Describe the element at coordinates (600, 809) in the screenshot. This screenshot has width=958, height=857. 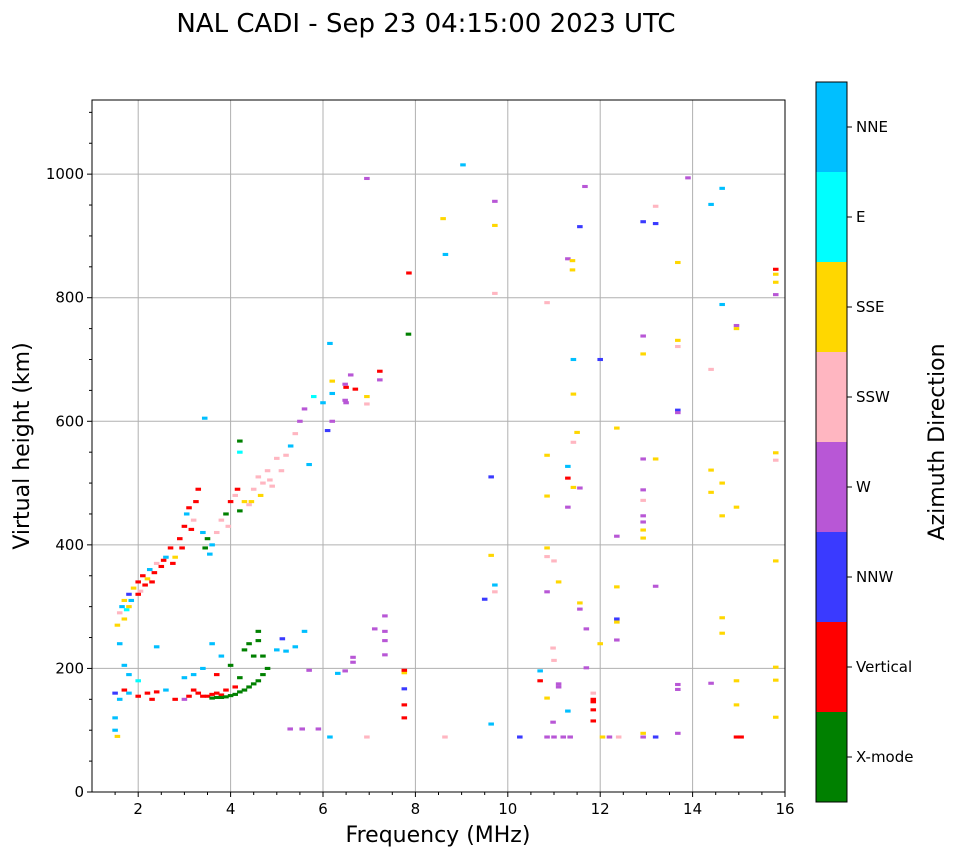
I see `x-tick-label: 12` at that location.